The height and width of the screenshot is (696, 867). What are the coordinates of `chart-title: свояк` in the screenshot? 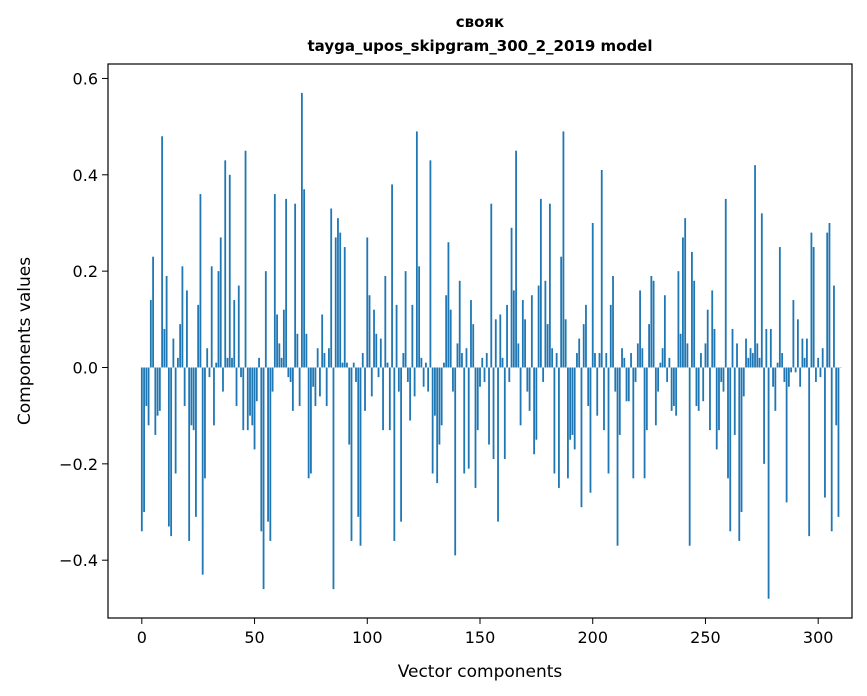 It's located at (480, 22).